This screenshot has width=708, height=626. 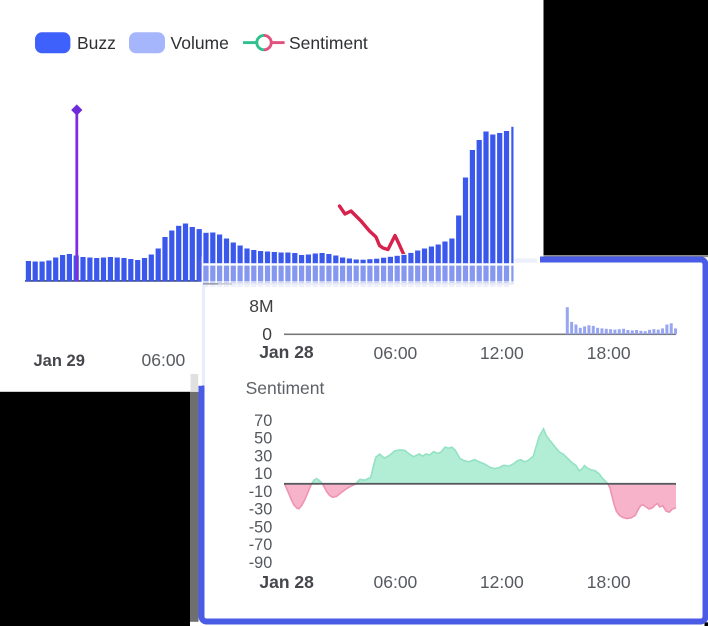 What do you see at coordinates (263, 456) in the screenshot?
I see `svg-text: 30` at bounding box center [263, 456].